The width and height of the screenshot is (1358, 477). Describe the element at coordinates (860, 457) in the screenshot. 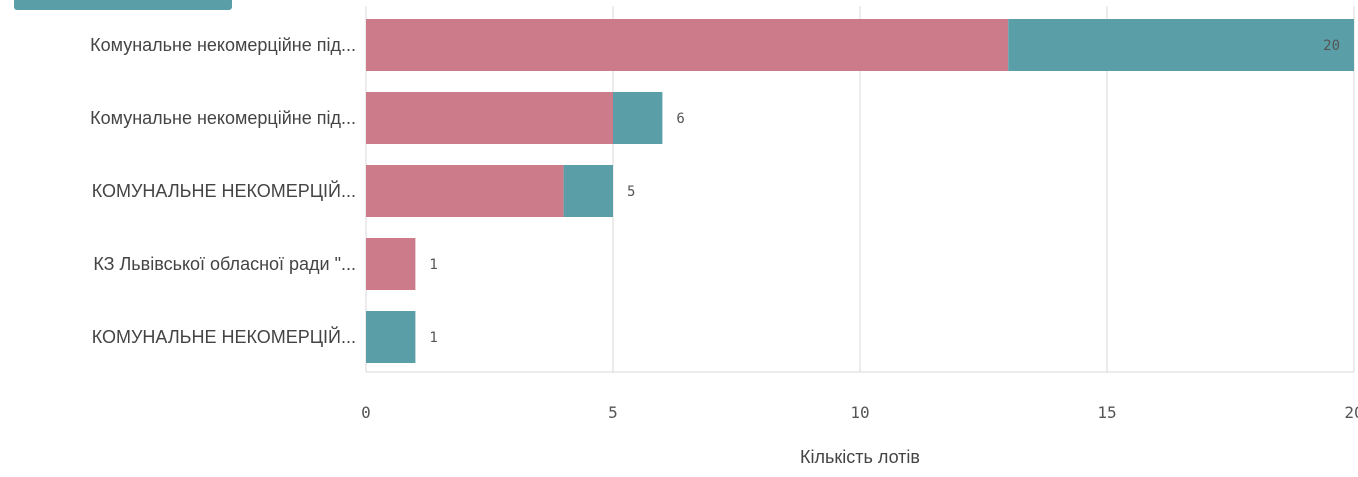

I see `x-axis-title: Кількість лотів` at that location.